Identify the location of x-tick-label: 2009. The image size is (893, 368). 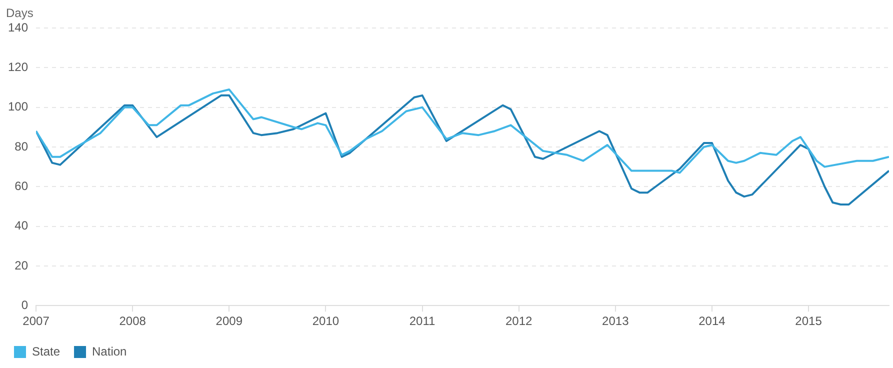
(229, 321).